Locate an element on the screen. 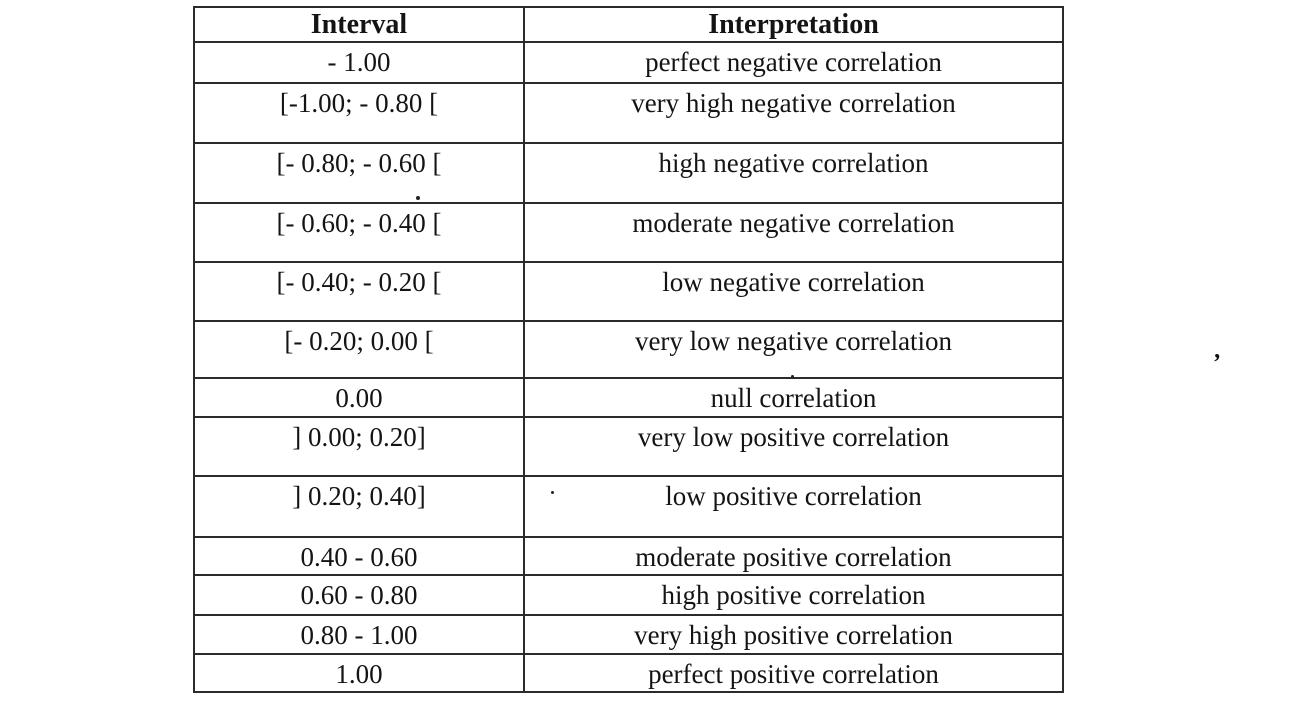 The image size is (1300, 712). interpretation-cell: null correlation is located at coordinates (793, 397).